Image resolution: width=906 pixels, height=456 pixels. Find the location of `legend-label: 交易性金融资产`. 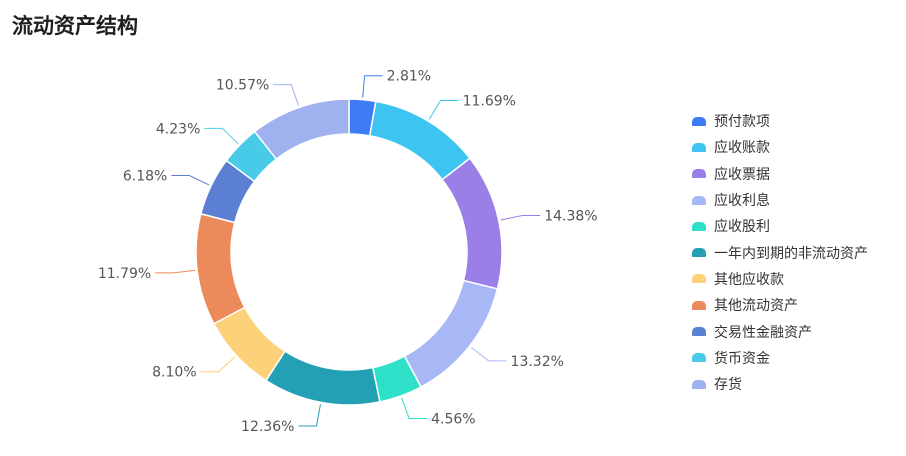

legend-label: 交易性金融资产 is located at coordinates (763, 332).